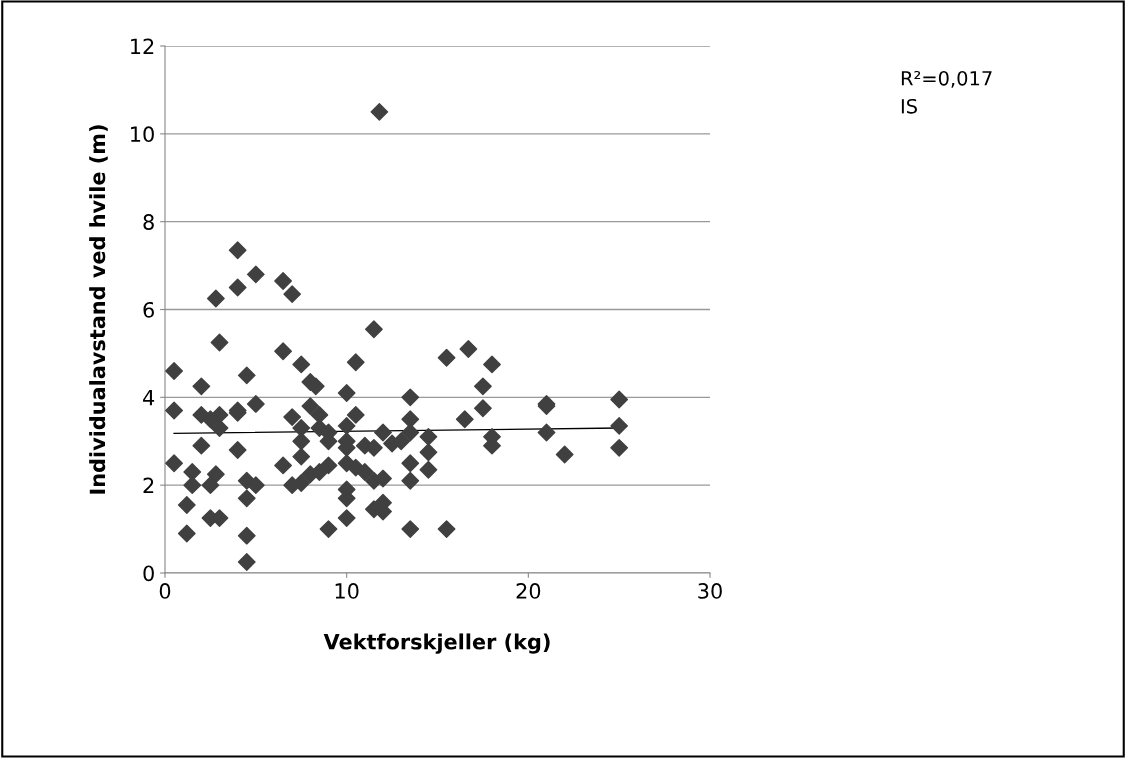 The image size is (1126, 758). Describe the element at coordinates (148, 309) in the screenshot. I see `y-tick-label: 6` at that location.